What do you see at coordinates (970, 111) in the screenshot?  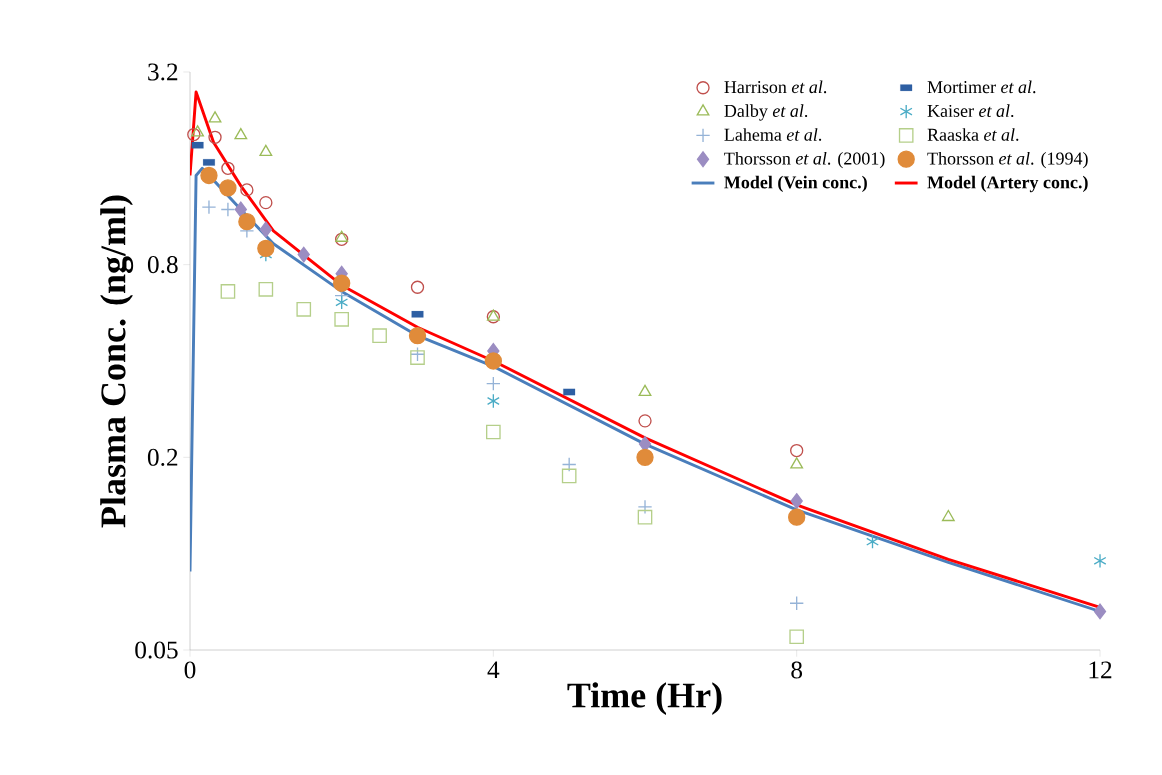 I see `legend-label: Kaiser et al.` at bounding box center [970, 111].